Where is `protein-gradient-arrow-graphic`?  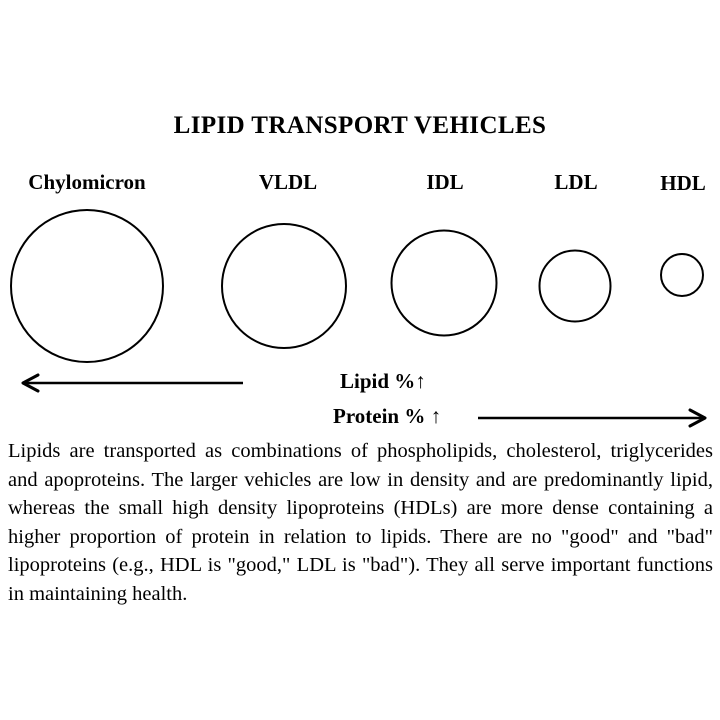 protein-gradient-arrow-graphic is located at coordinates (592, 418).